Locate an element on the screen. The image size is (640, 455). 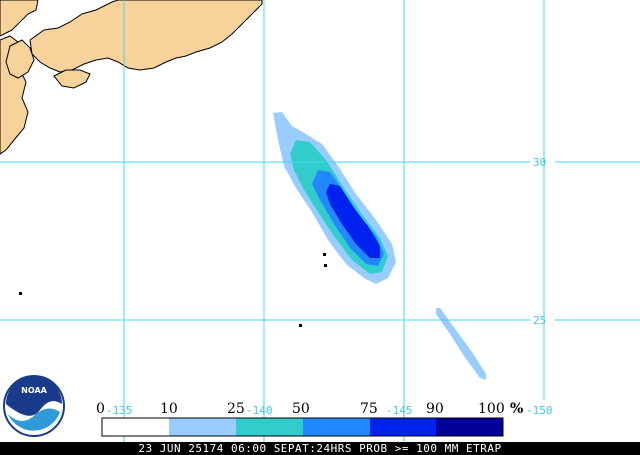
legend-tick-0: 0 is located at coordinates (100, 409).